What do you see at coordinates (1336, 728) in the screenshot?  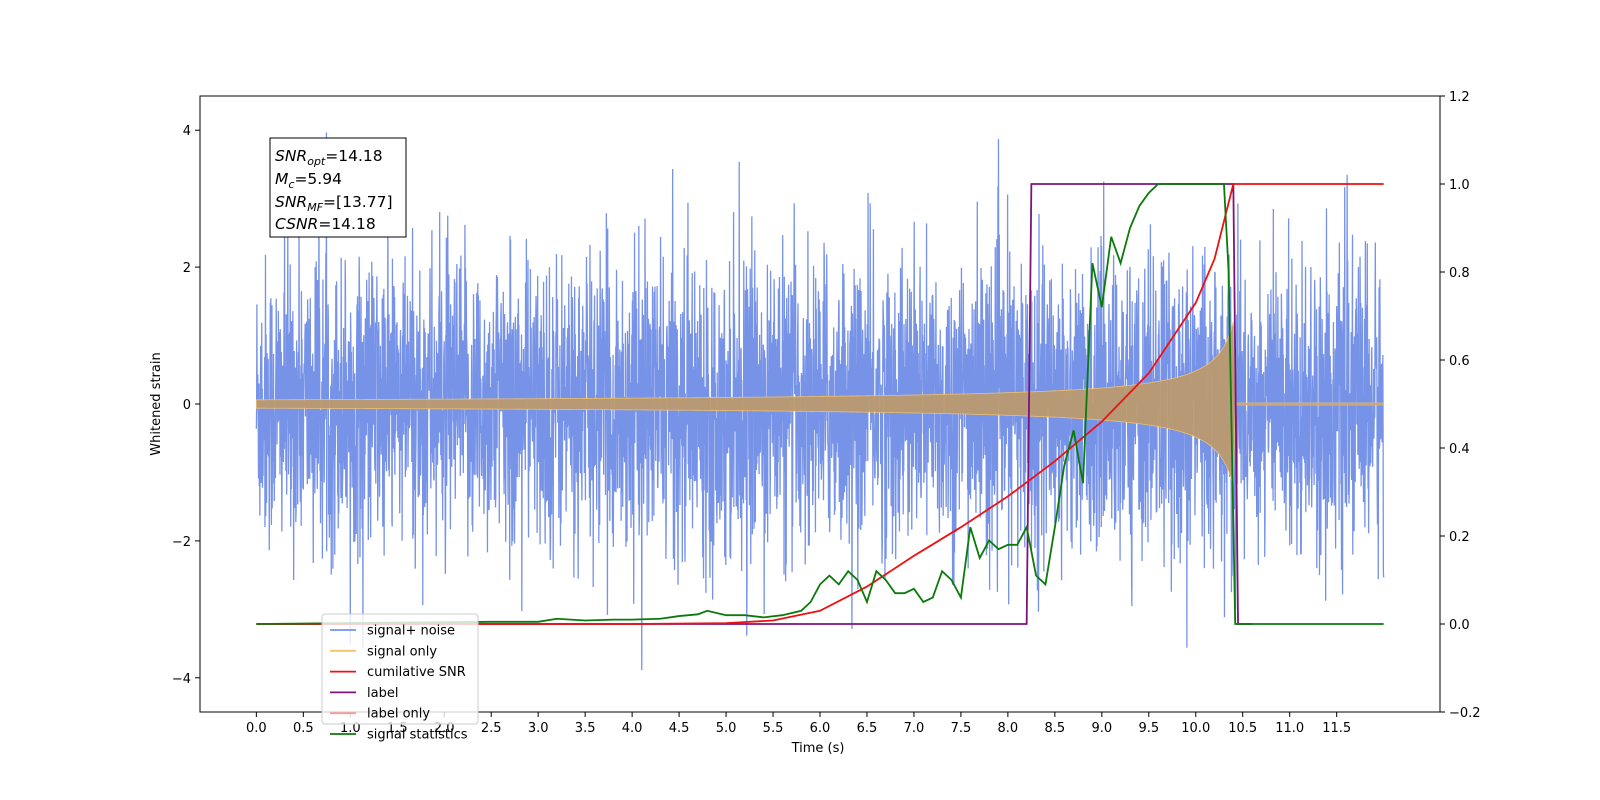 I see `x-tick-label: 11.5` at bounding box center [1336, 728].